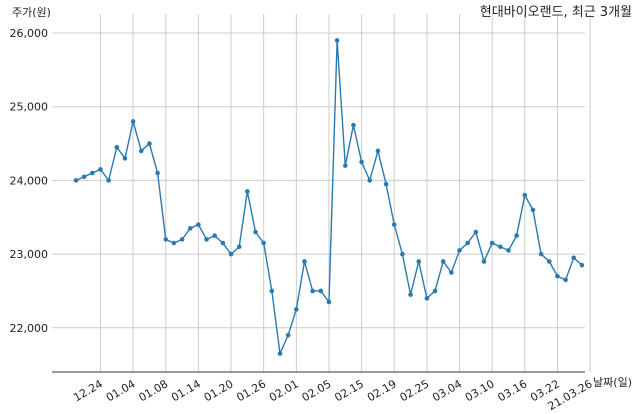 The image size is (640, 414). Describe the element at coordinates (29, 254) in the screenshot. I see `y-tick-label: 23,000` at that location.